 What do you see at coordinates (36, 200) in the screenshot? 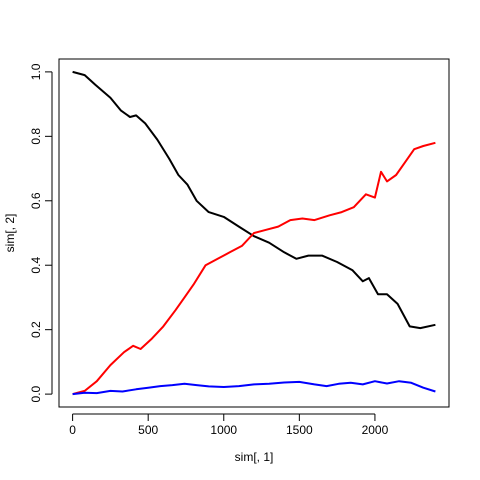
I see `y-tick-label: 0.6` at bounding box center [36, 200].